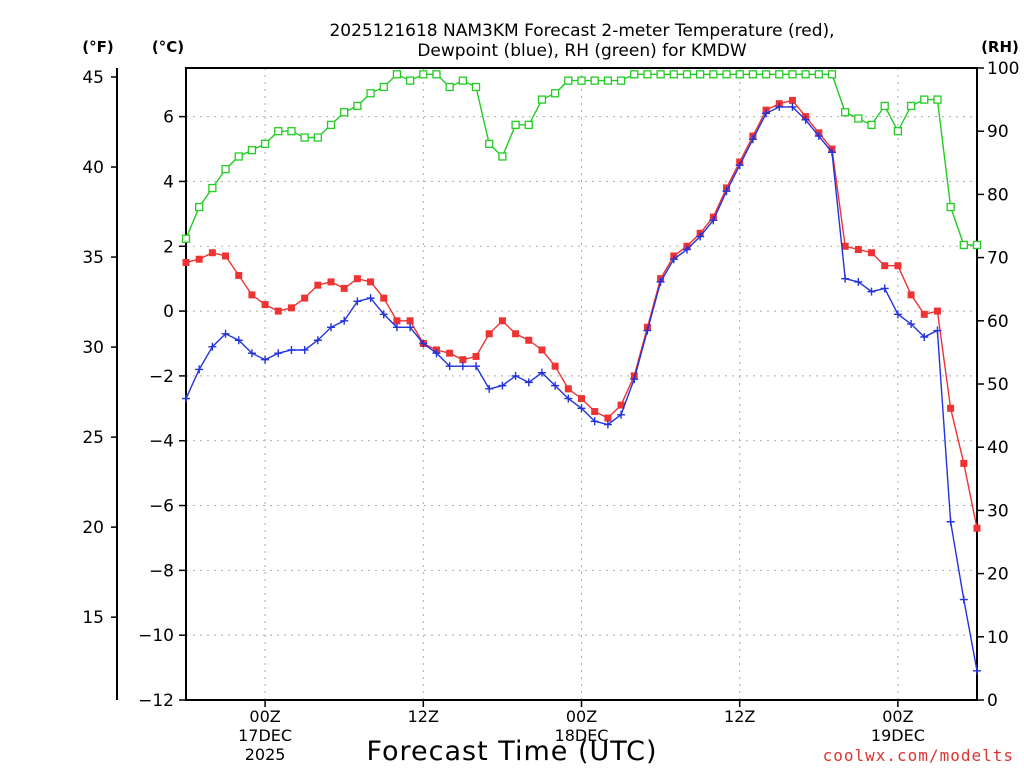 This screenshot has width=1024, height=768. I want to click on celsius-tick-label: −4, so click(161, 442).